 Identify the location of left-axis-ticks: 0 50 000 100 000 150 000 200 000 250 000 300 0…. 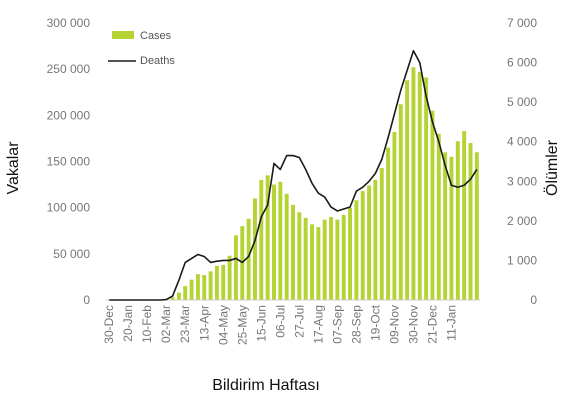
(69, 161).